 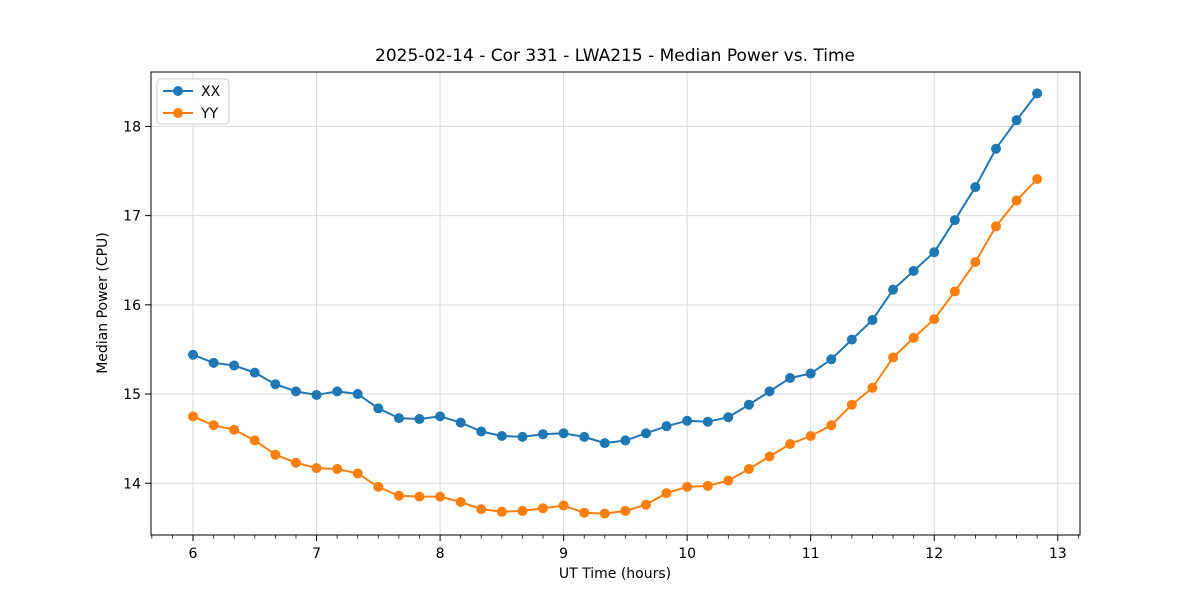 I want to click on x-tick-label: 11, so click(x=811, y=554).